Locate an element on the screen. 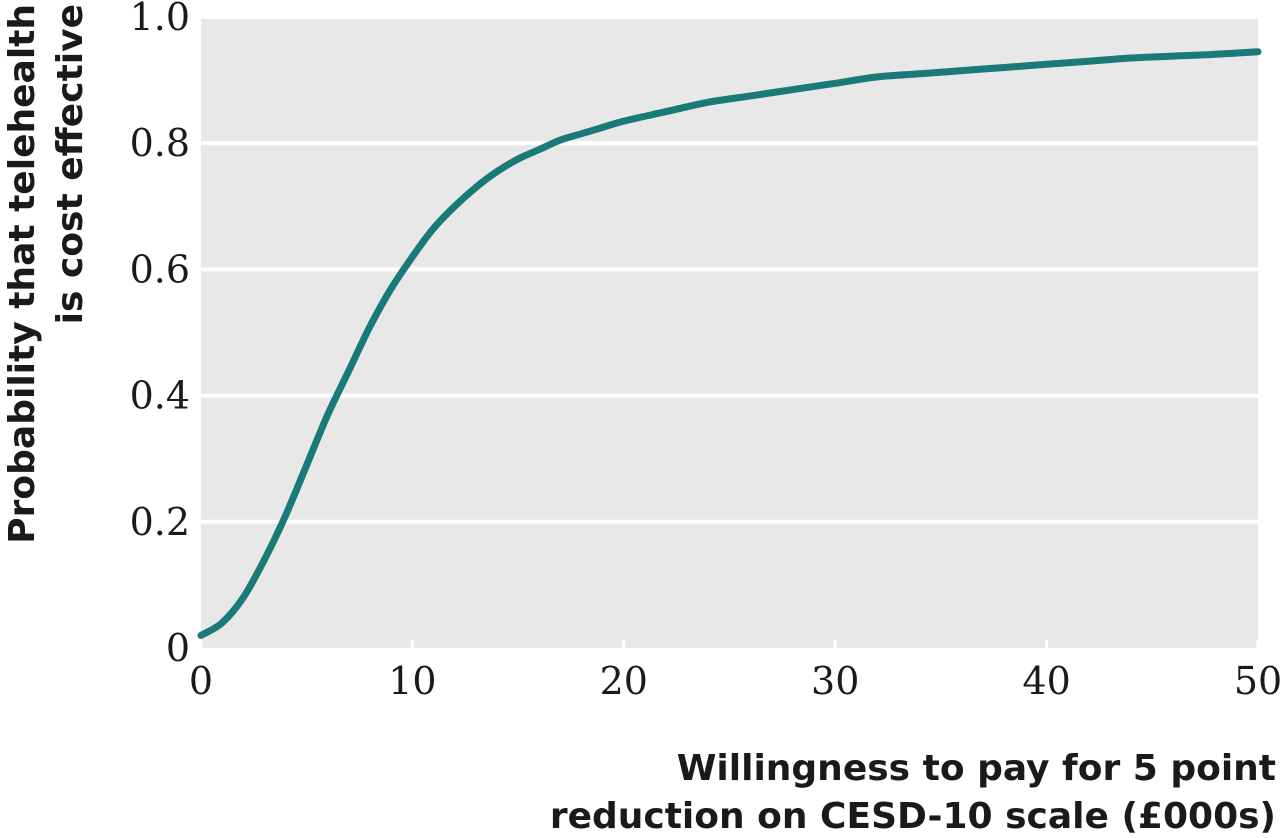 This screenshot has height=838, width=1280. y-tick-label: 0.2 is located at coordinates (160, 522).